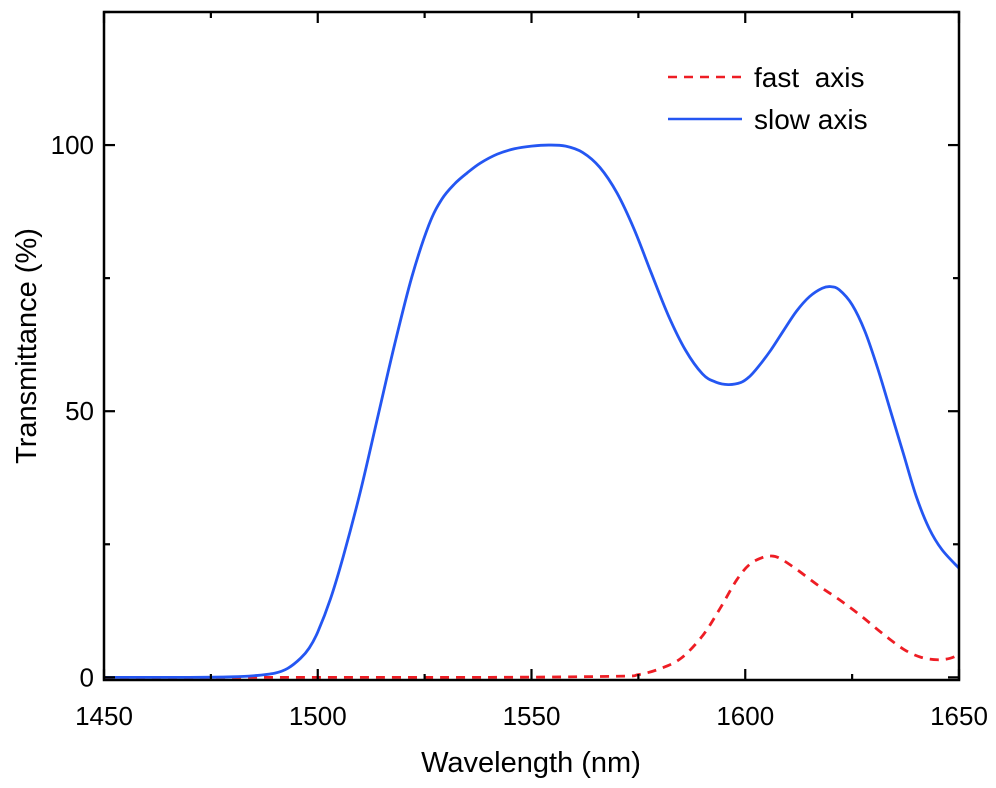  I want to click on series-line-fast-axis, so click(531, 616).